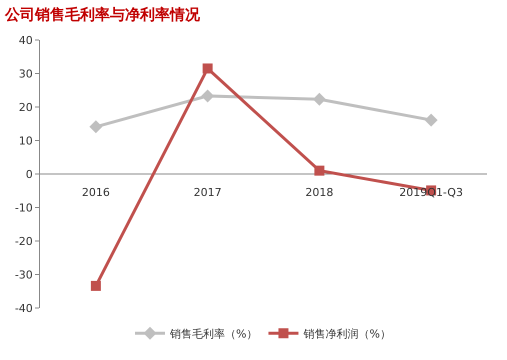 This screenshot has height=360, width=507. Describe the element at coordinates (29, 174) in the screenshot. I see `y-tick-label: 0` at that location.